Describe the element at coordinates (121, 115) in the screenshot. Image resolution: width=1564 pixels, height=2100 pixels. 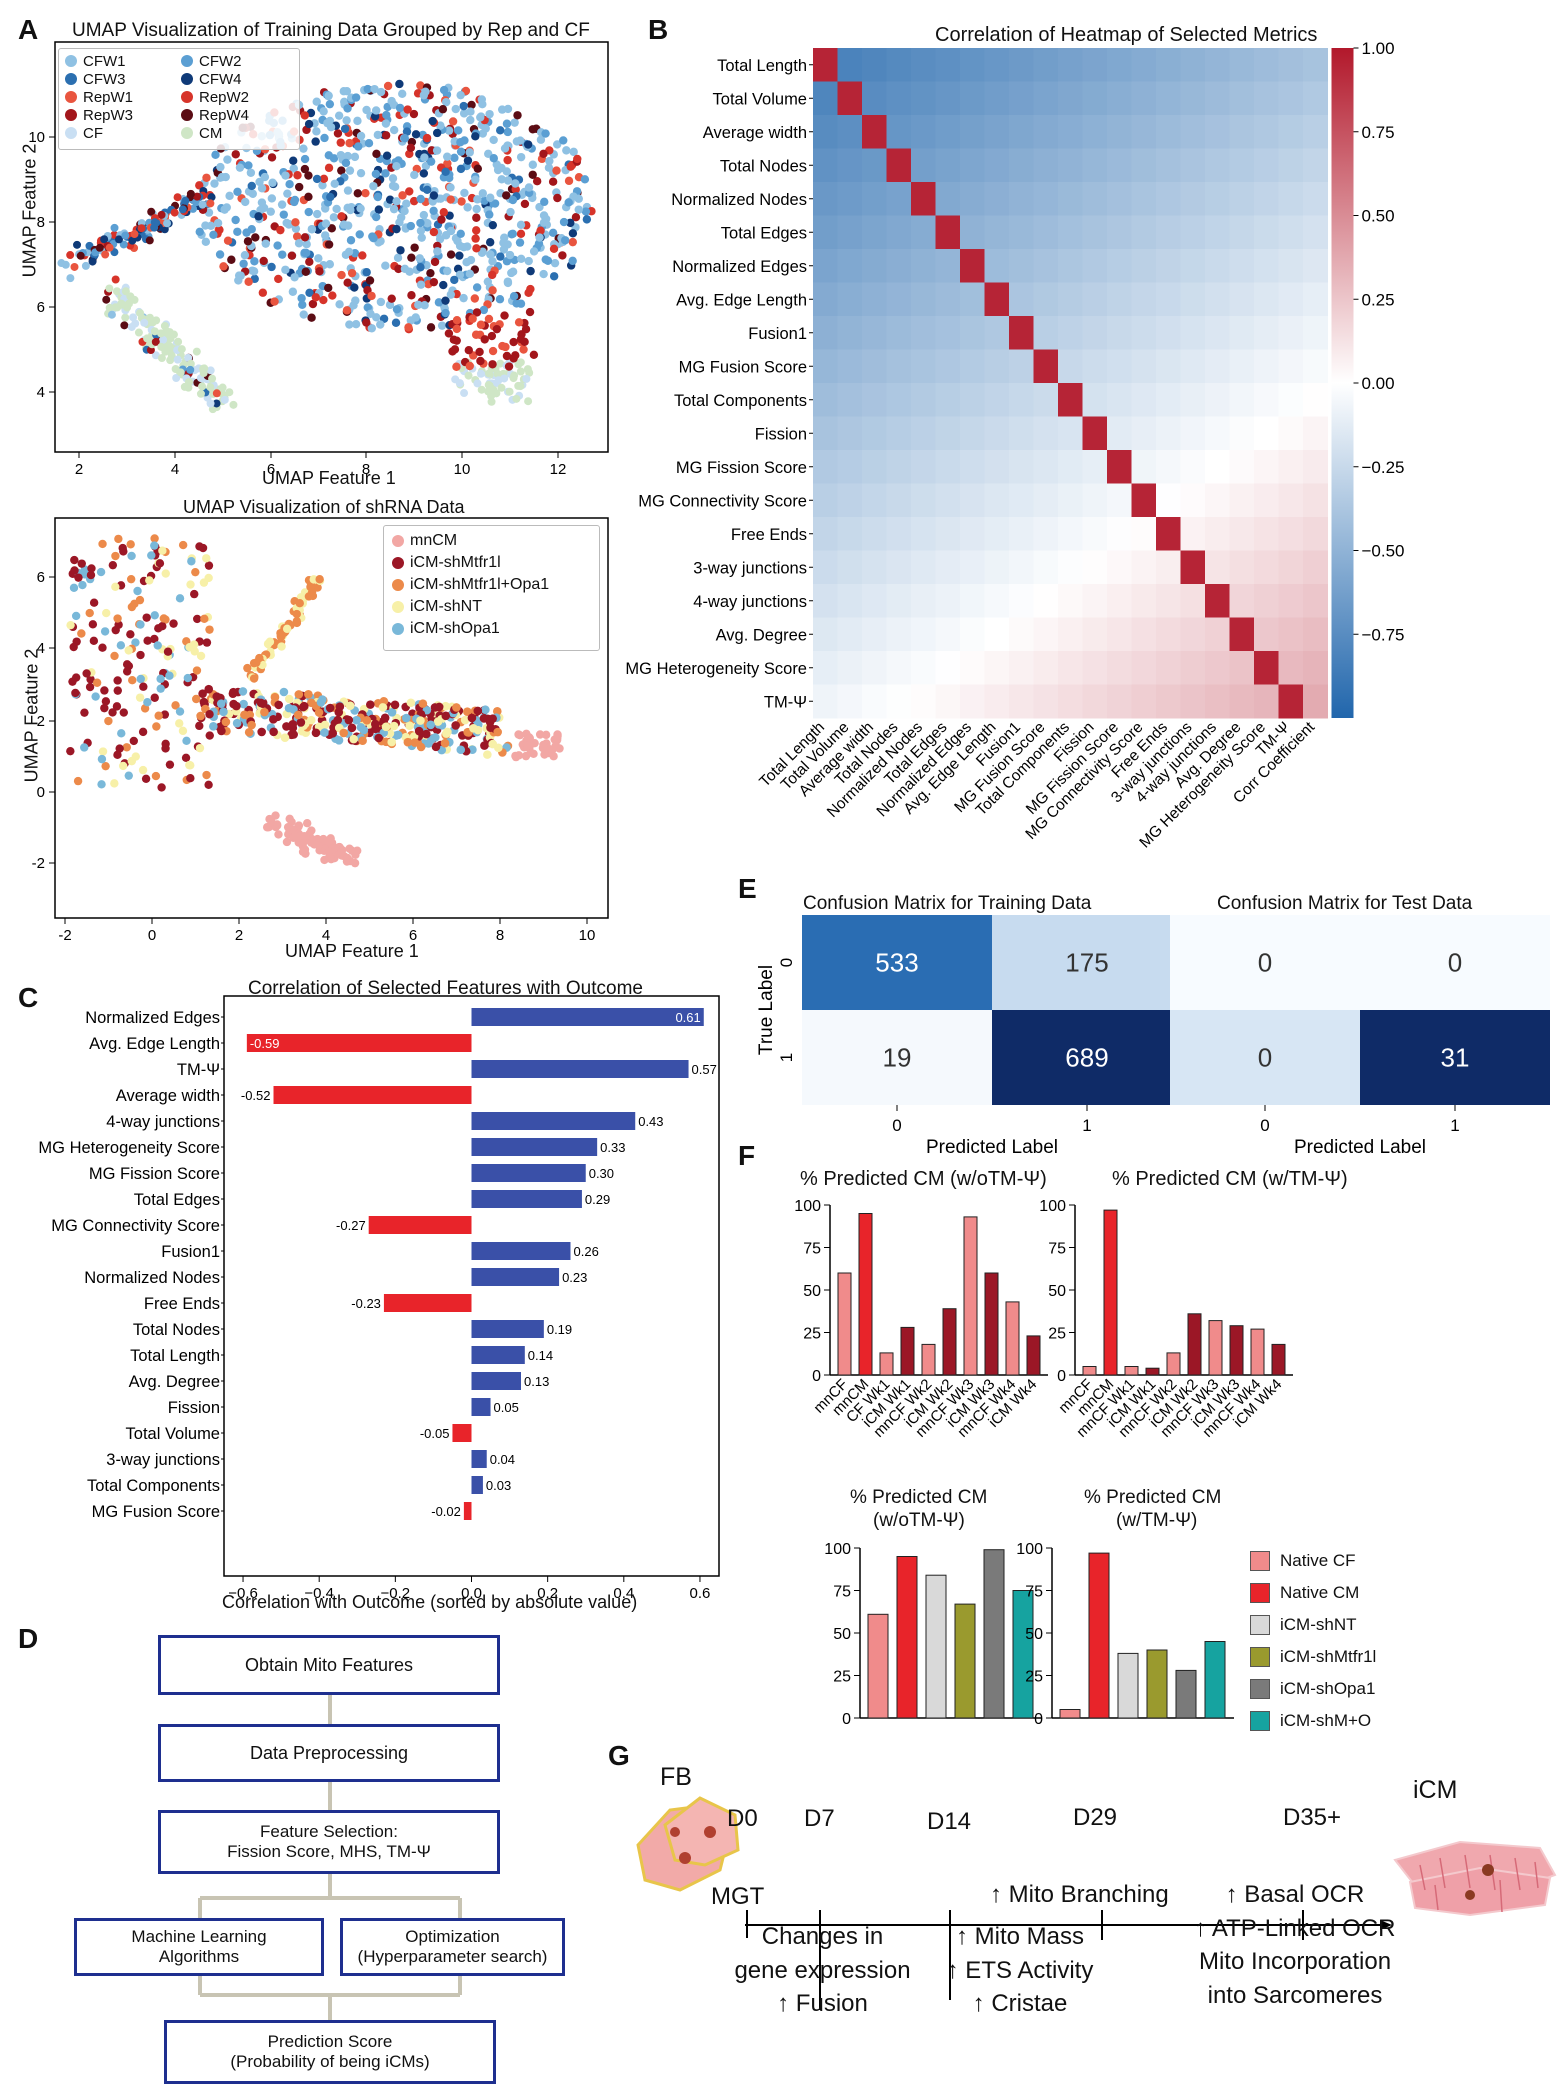
I see `legend-item: RepW3` at that location.